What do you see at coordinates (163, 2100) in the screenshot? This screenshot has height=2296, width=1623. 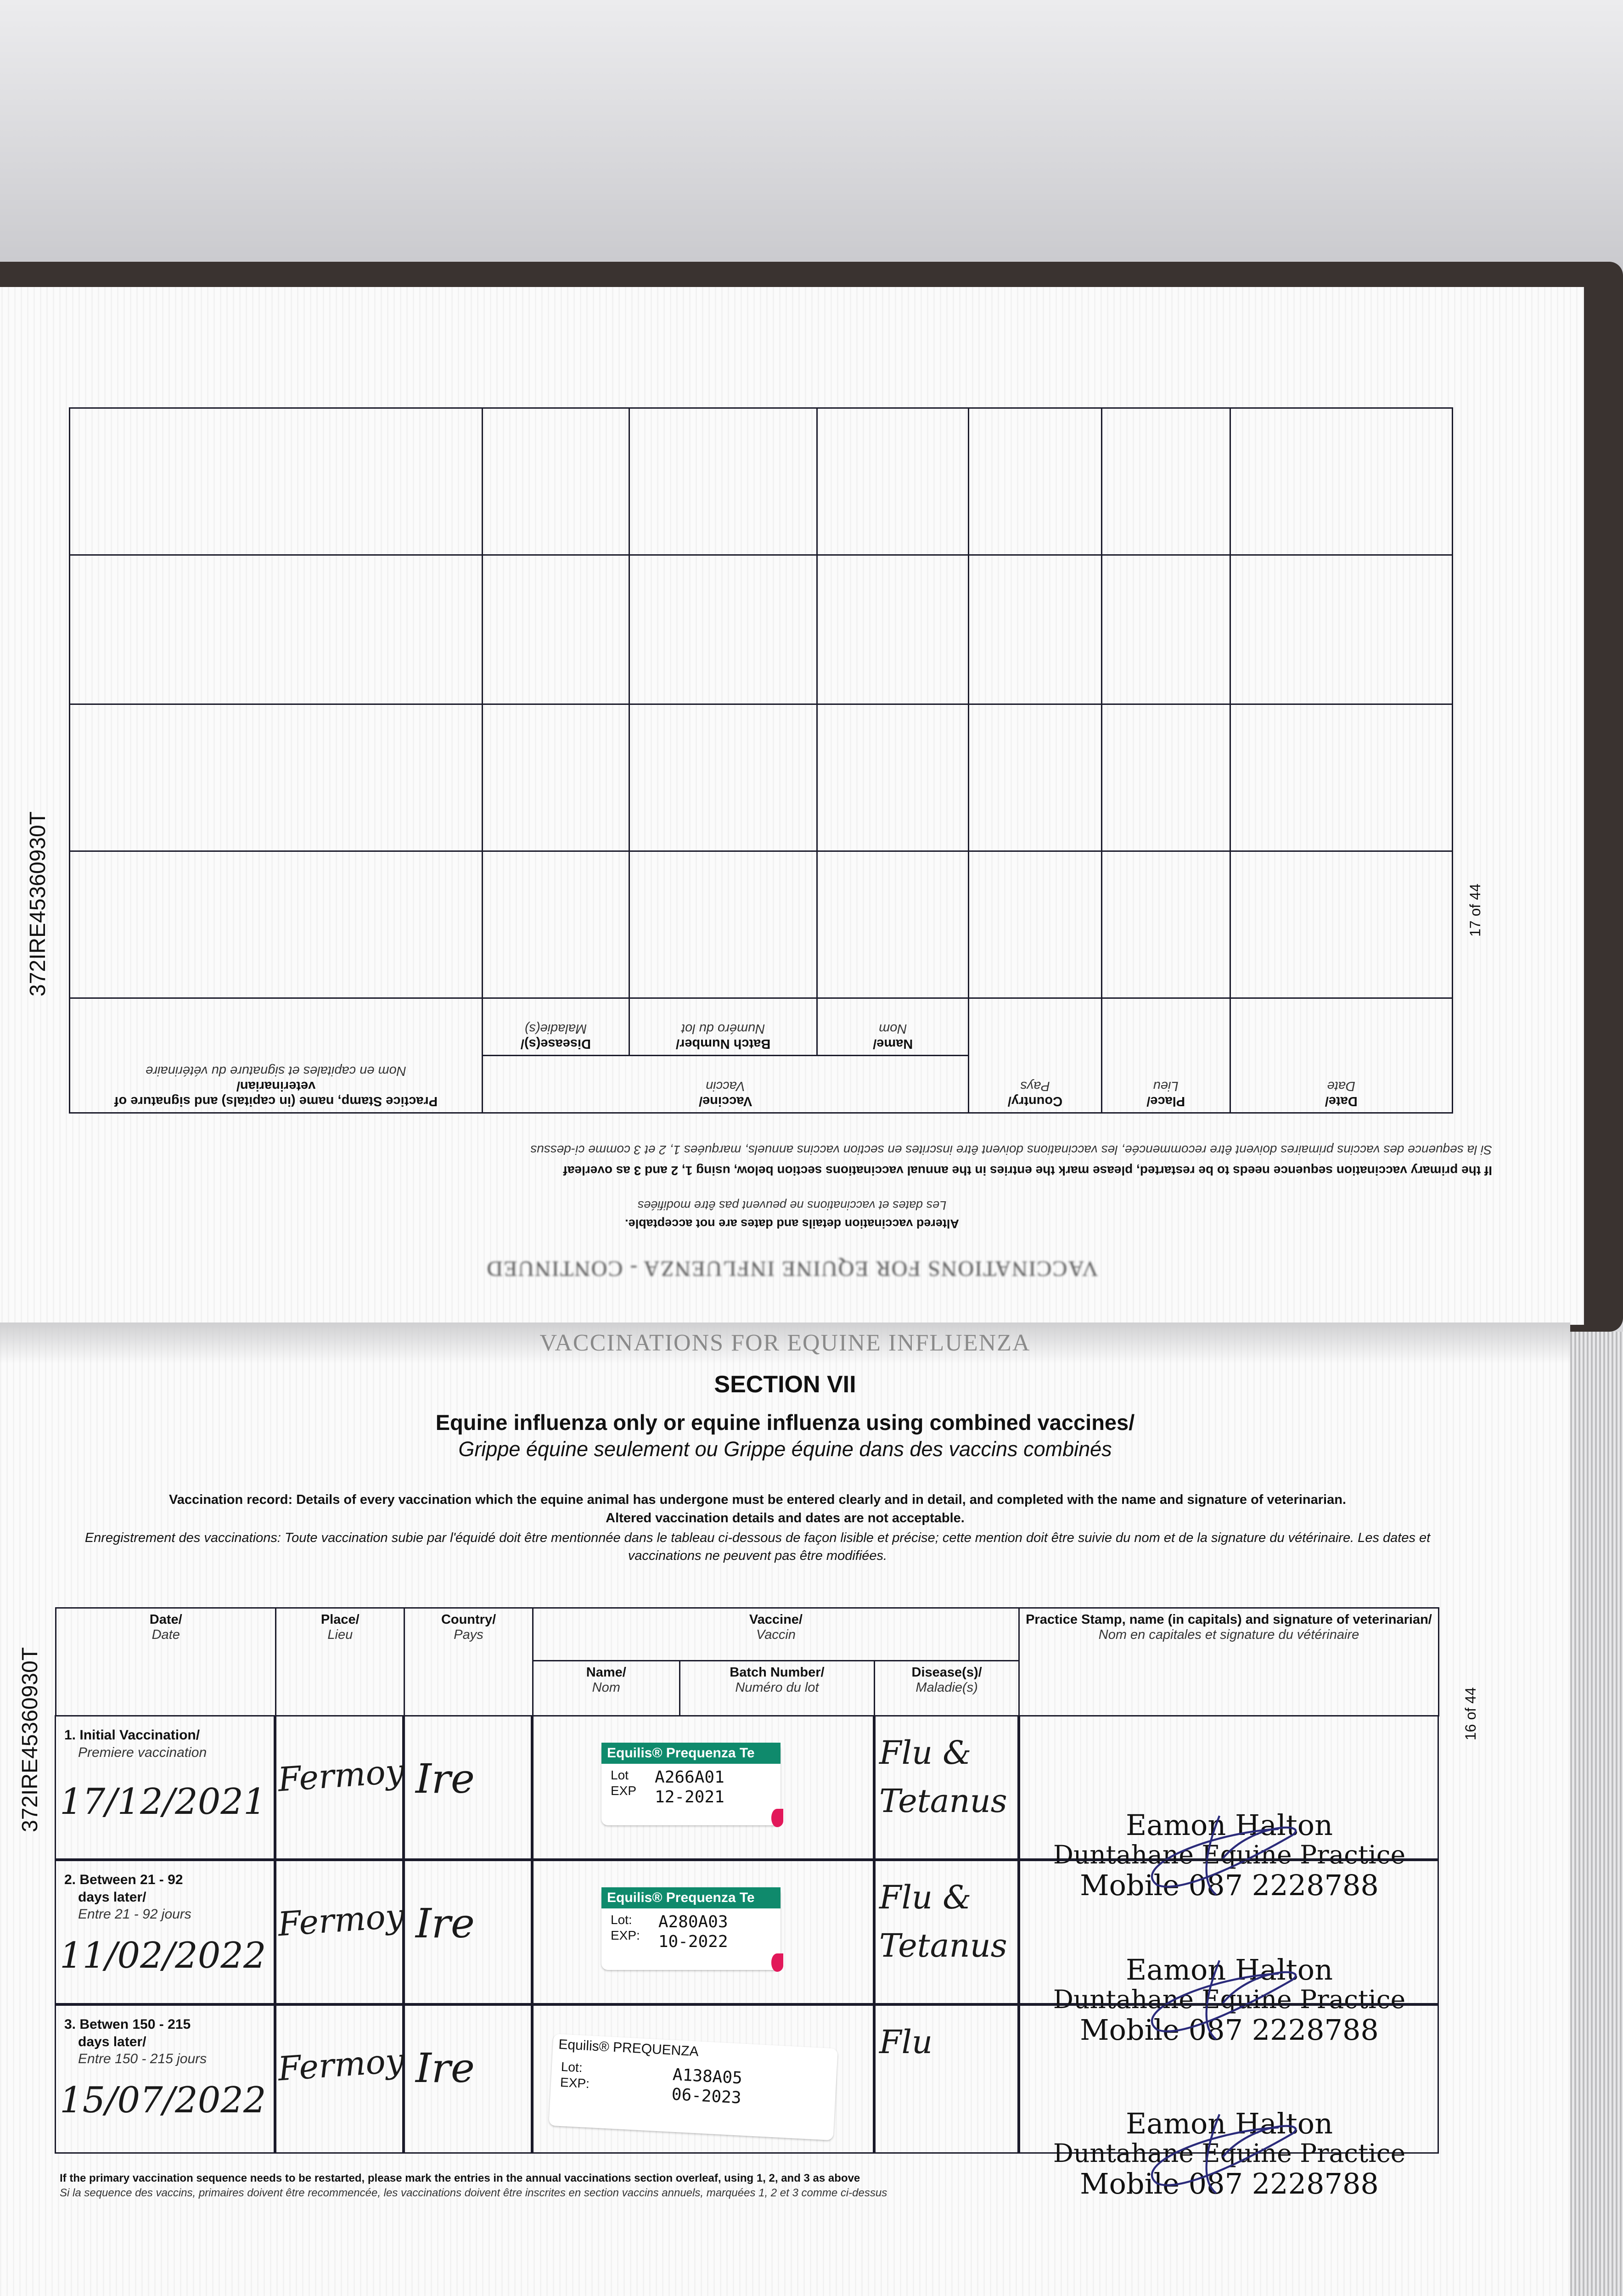 I see `date-handwritten: 15/07/2022` at bounding box center [163, 2100].